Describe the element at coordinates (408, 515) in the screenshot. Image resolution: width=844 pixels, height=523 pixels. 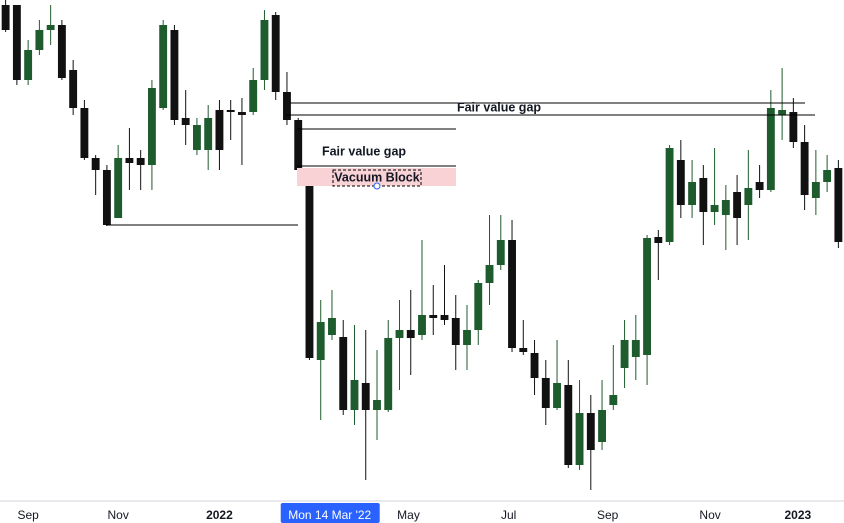
I see `x-tick-label: May` at that location.